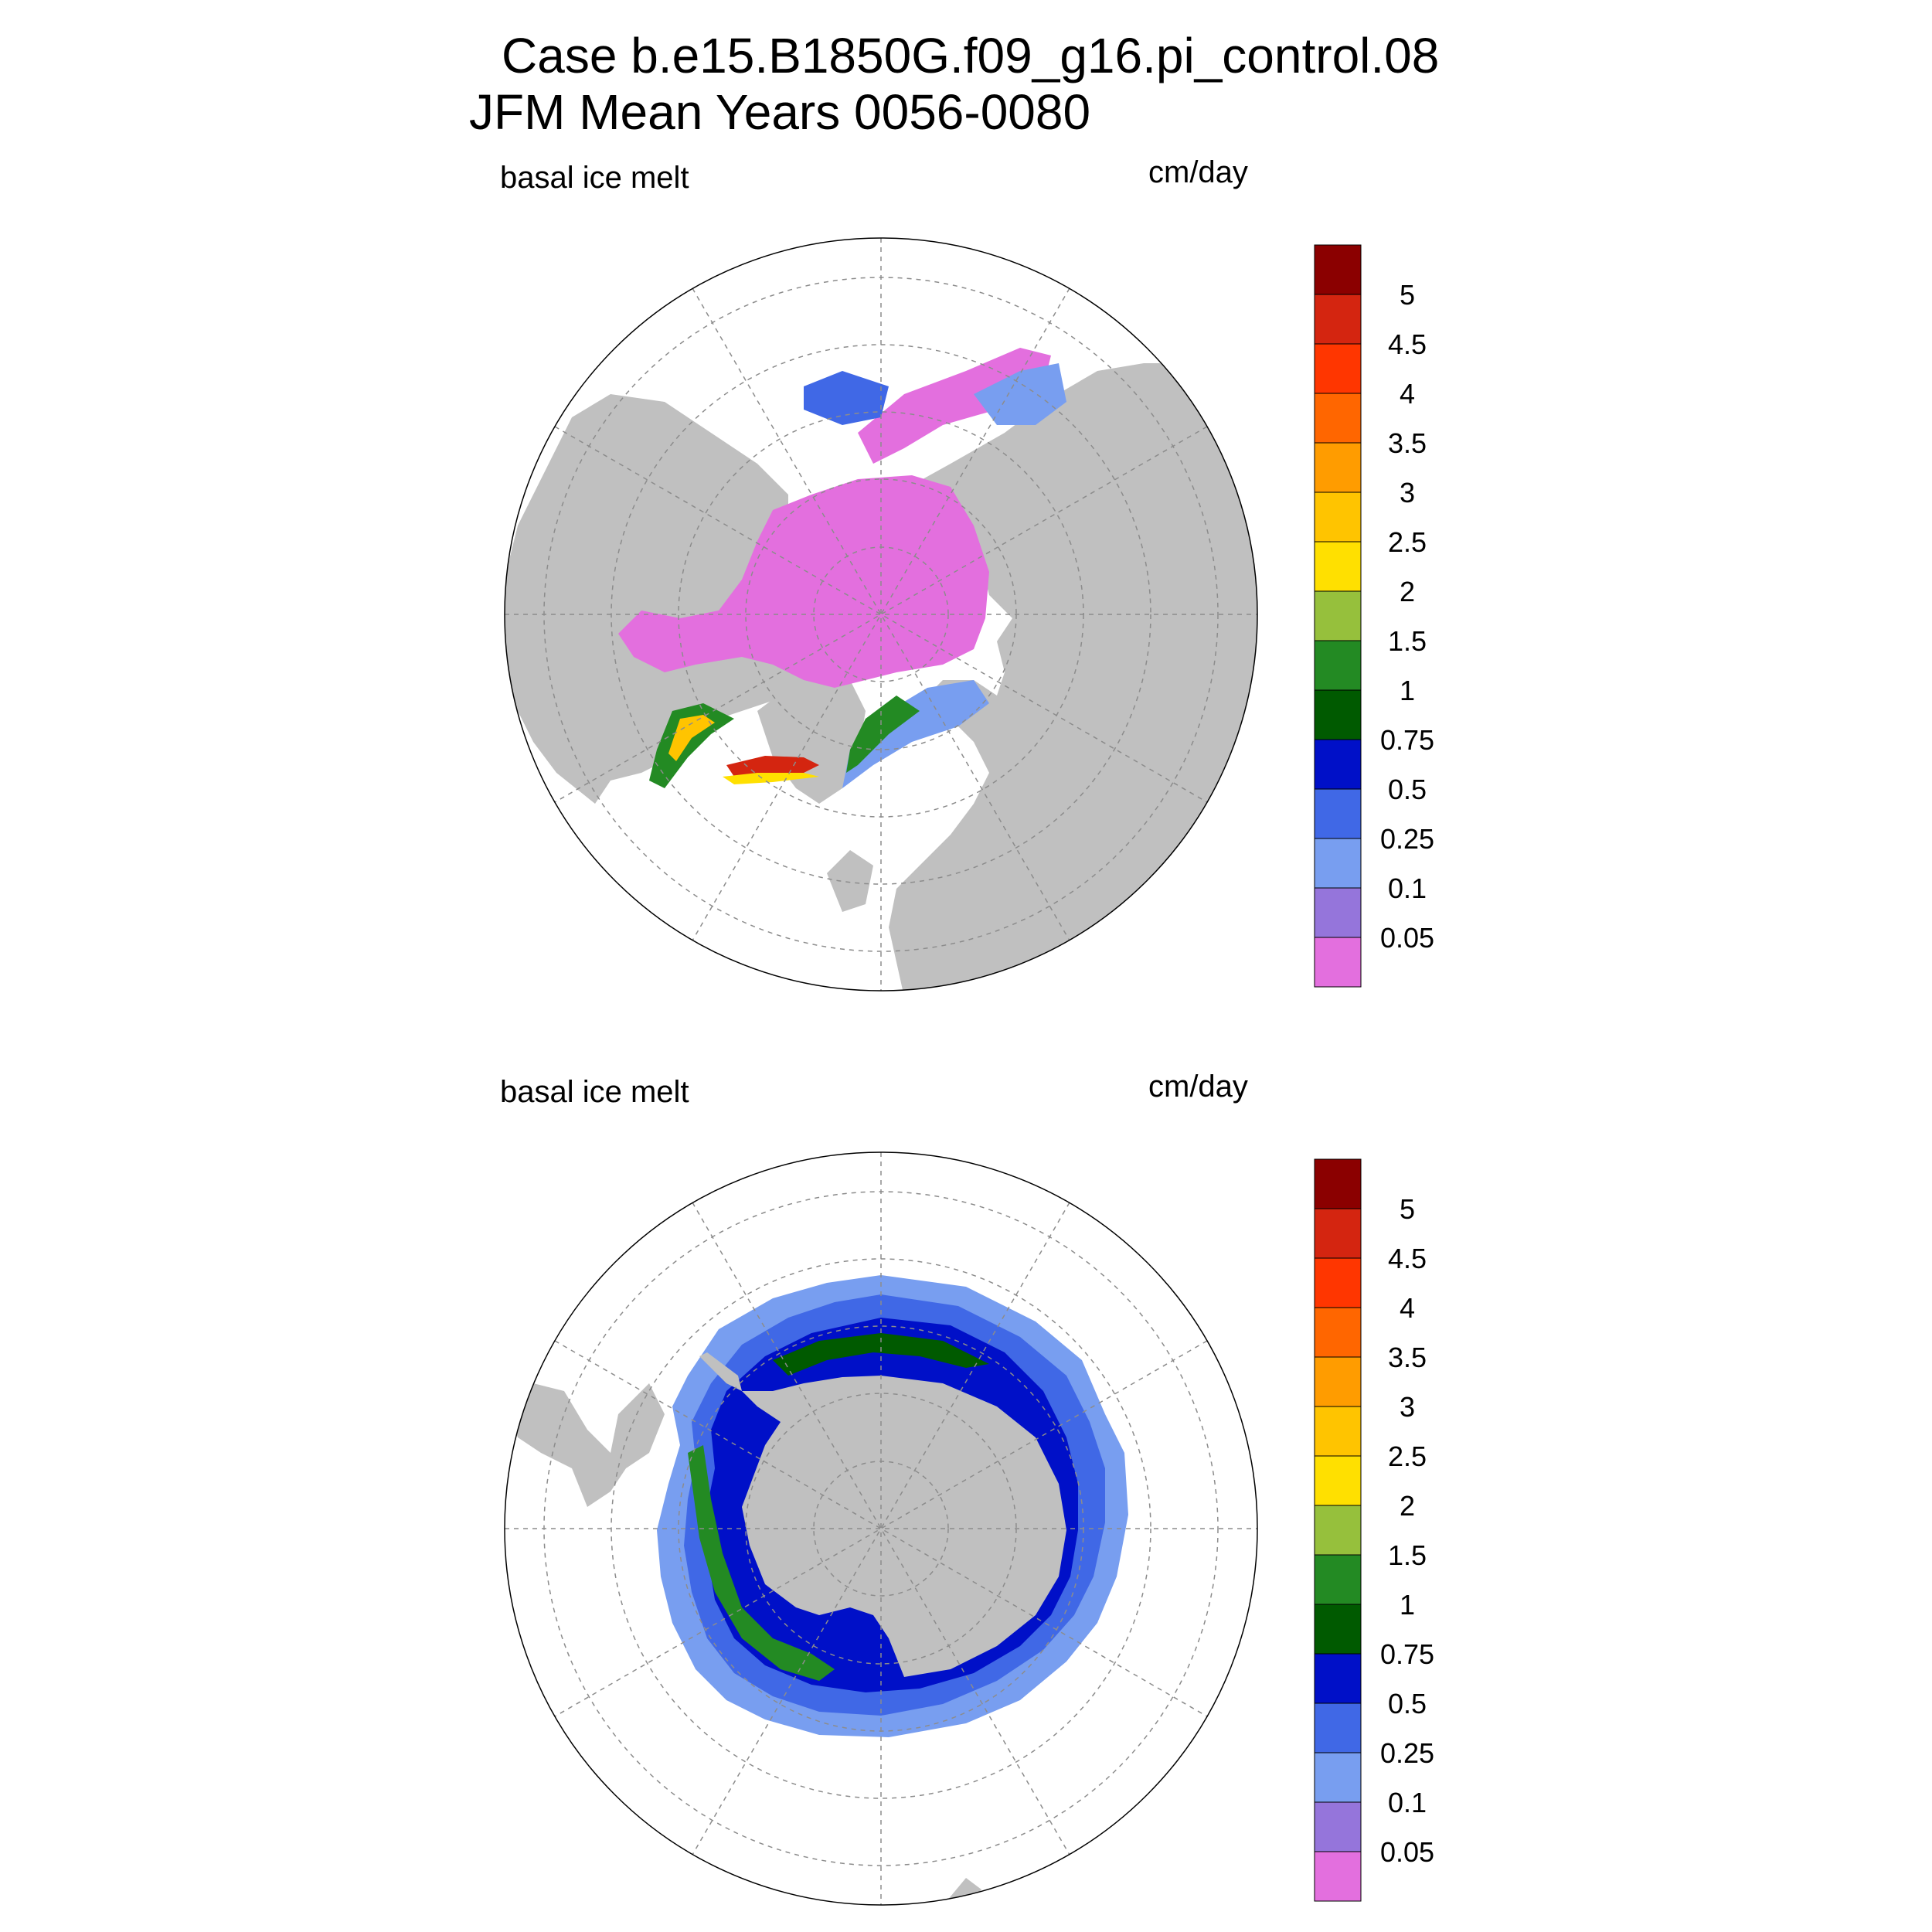 The height and width of the screenshot is (1932, 1932). What do you see at coordinates (1407, 1506) in the screenshot?
I see `south-colorbar-tick-label: 2` at bounding box center [1407, 1506].